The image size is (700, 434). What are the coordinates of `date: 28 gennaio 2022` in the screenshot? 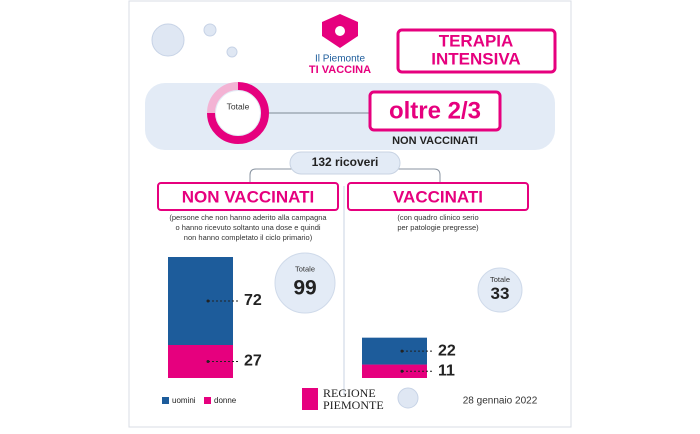 It's located at (500, 401).